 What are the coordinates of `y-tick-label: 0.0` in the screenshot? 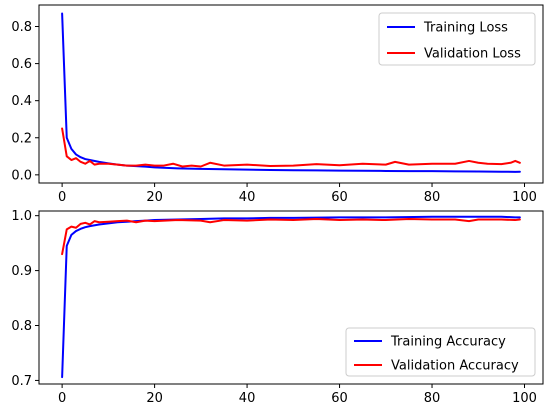 It's located at (21, 175).